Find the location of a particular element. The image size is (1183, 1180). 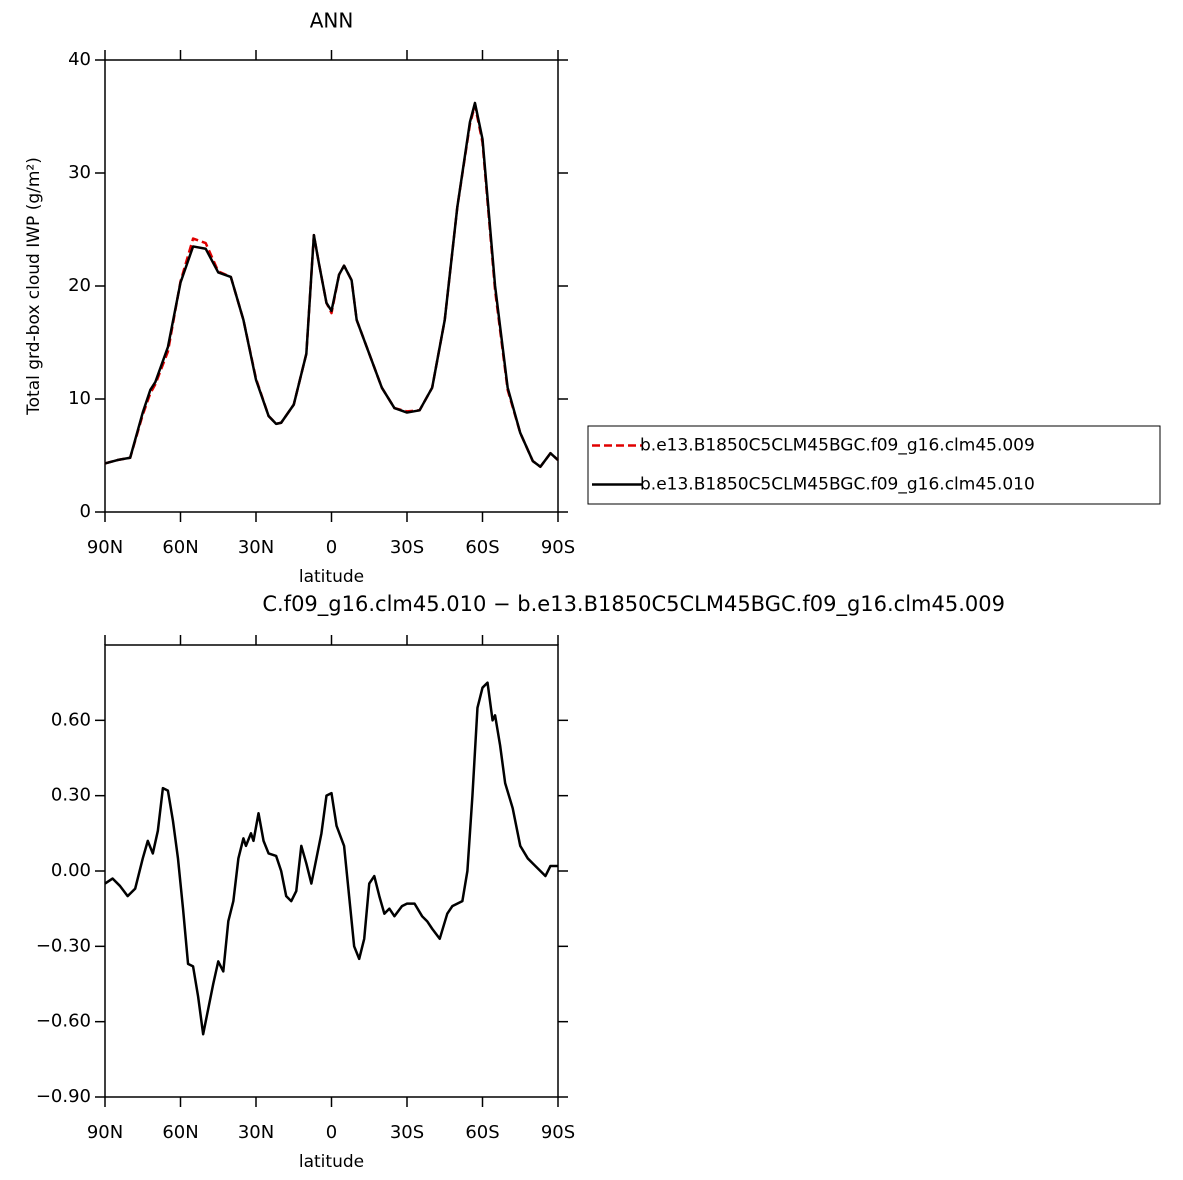

y-axis-label: Total grd-box cloud IWP (g/m²) is located at coordinates (34, 286).